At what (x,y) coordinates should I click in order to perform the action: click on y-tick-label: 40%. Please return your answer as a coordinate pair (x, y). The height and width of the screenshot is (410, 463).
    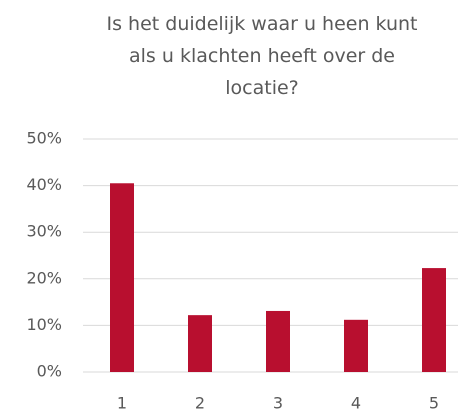
    Looking at the image, I should click on (44, 184).